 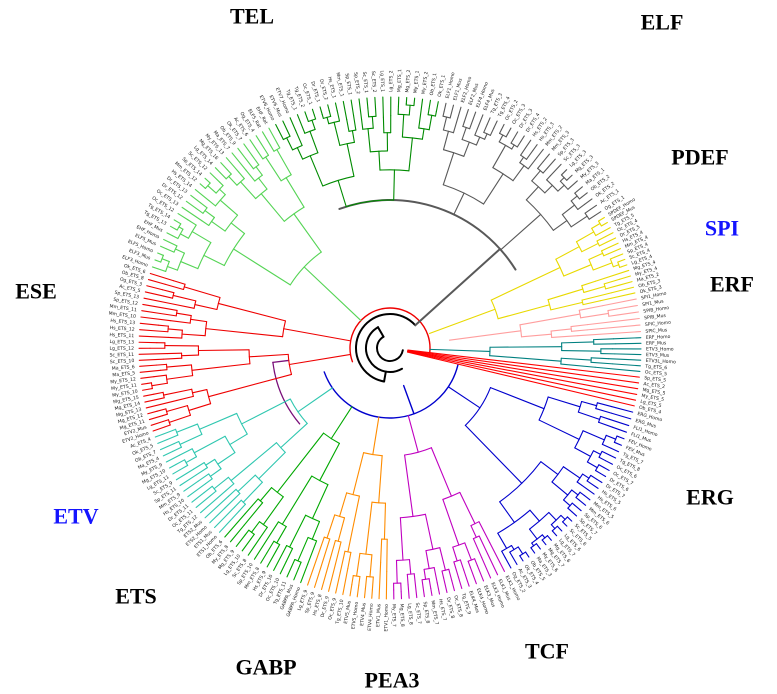 I want to click on leaf-label: ETV4_Mus, so click(x=363, y=614).